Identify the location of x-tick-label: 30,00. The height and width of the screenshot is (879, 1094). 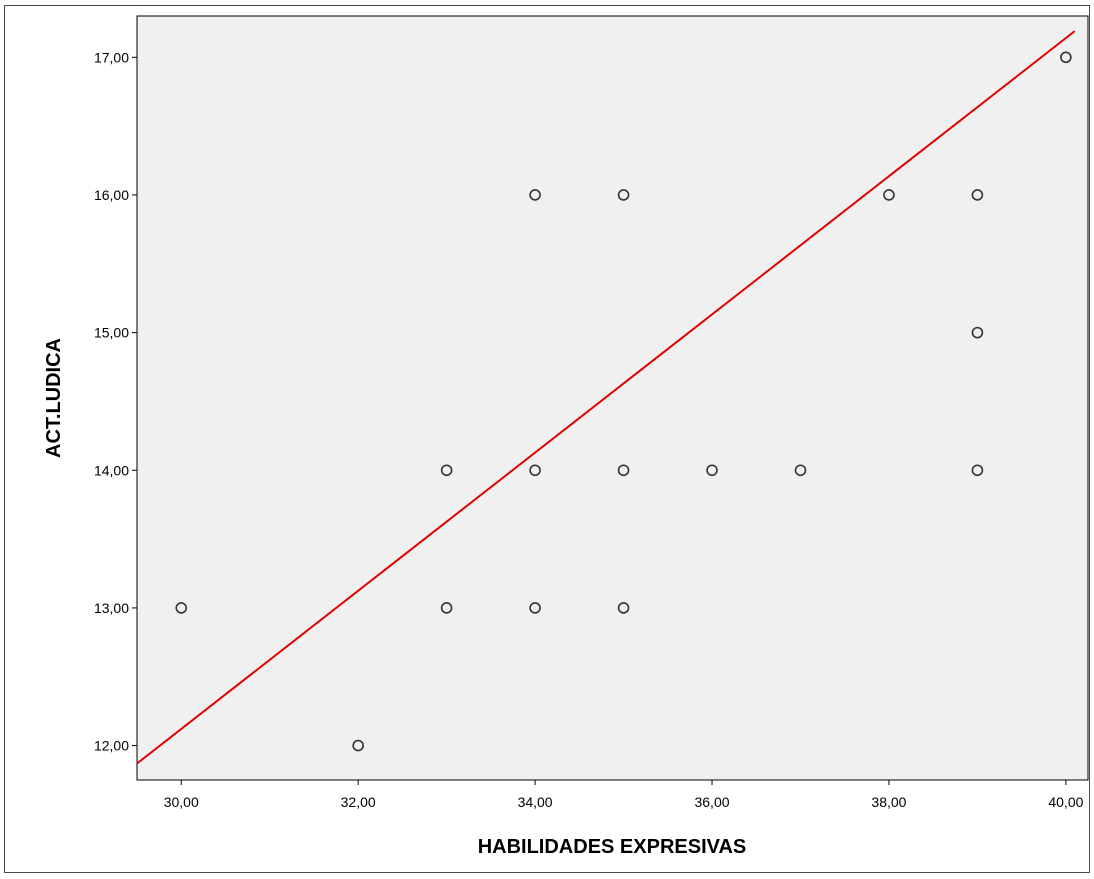
(181, 802).